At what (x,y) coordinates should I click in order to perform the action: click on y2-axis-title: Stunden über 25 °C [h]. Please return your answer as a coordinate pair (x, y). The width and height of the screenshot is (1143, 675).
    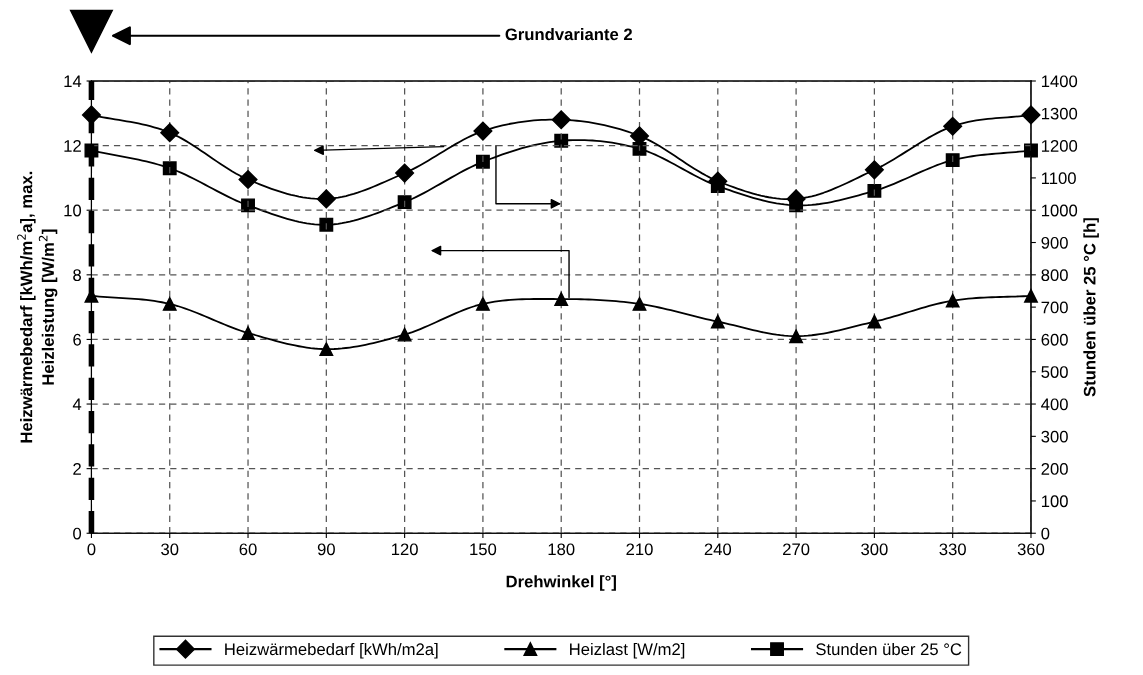
    Looking at the image, I should click on (1091, 307).